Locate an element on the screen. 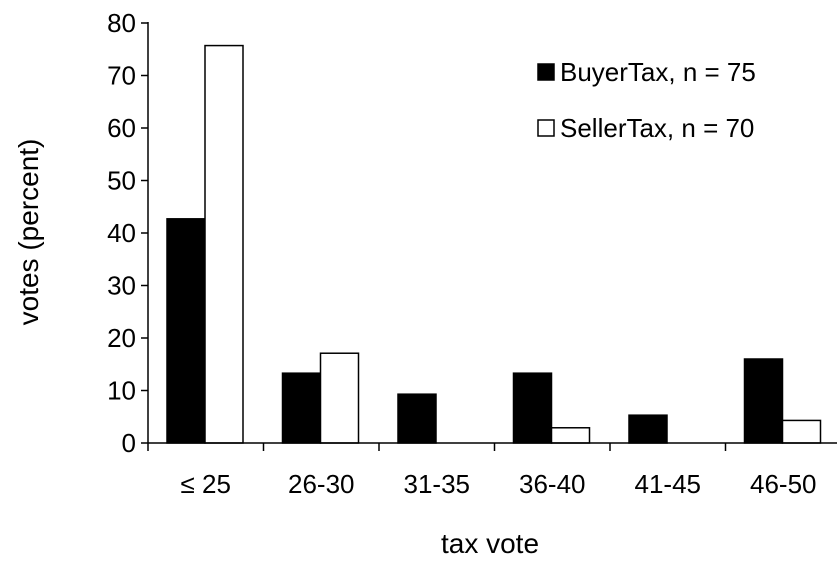  x-tick-label: ≤ 25 is located at coordinates (206, 484).